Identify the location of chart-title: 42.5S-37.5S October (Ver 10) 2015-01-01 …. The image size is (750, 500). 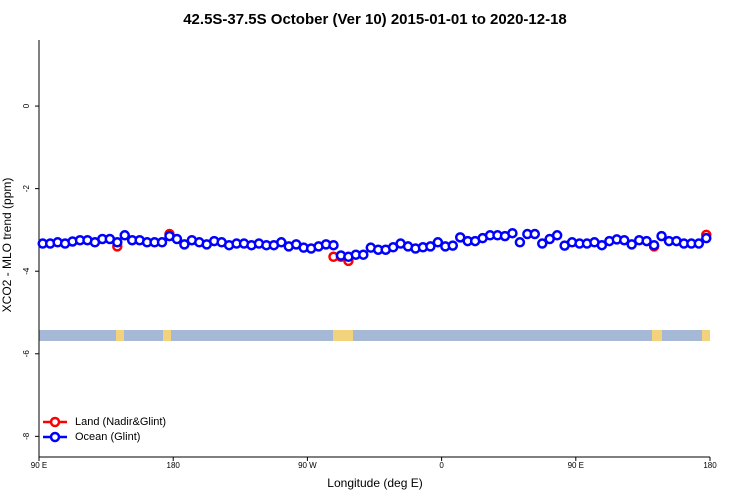
(375, 19).